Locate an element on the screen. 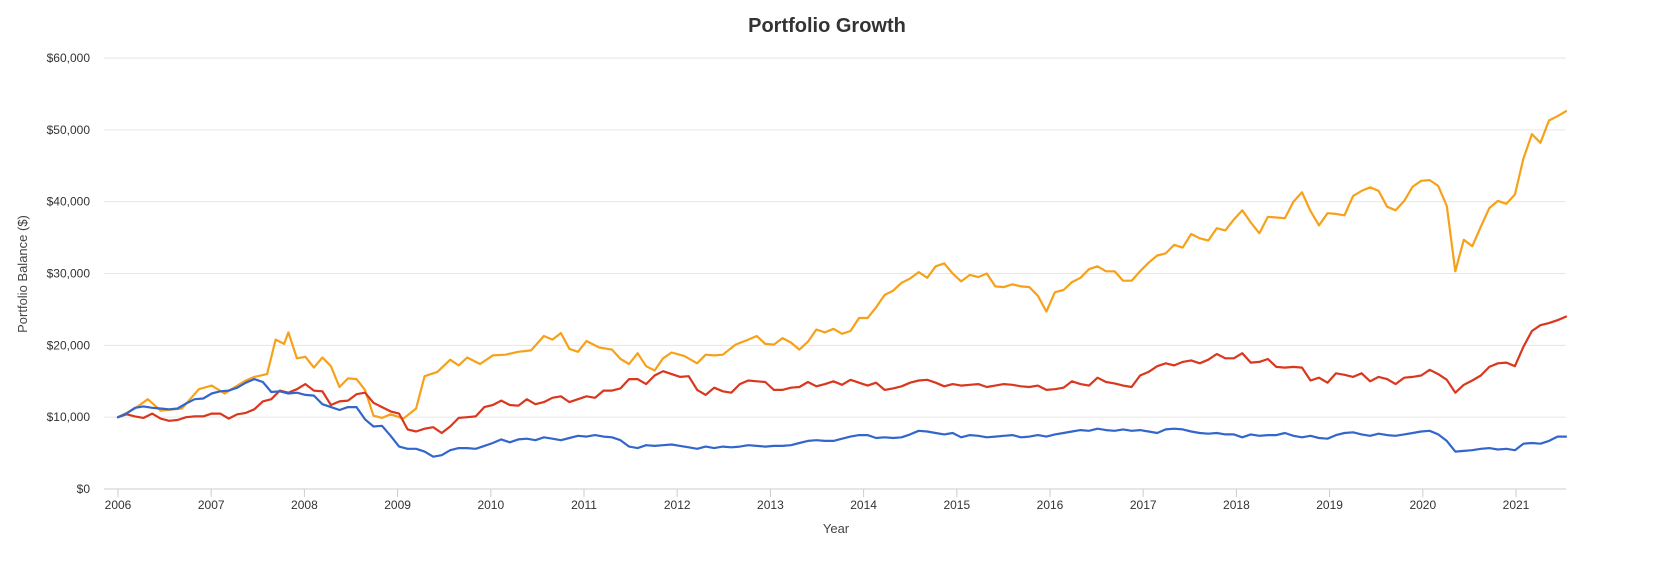 This screenshot has height=575, width=1654. x-tick-label: 2021 is located at coordinates (1516, 505).